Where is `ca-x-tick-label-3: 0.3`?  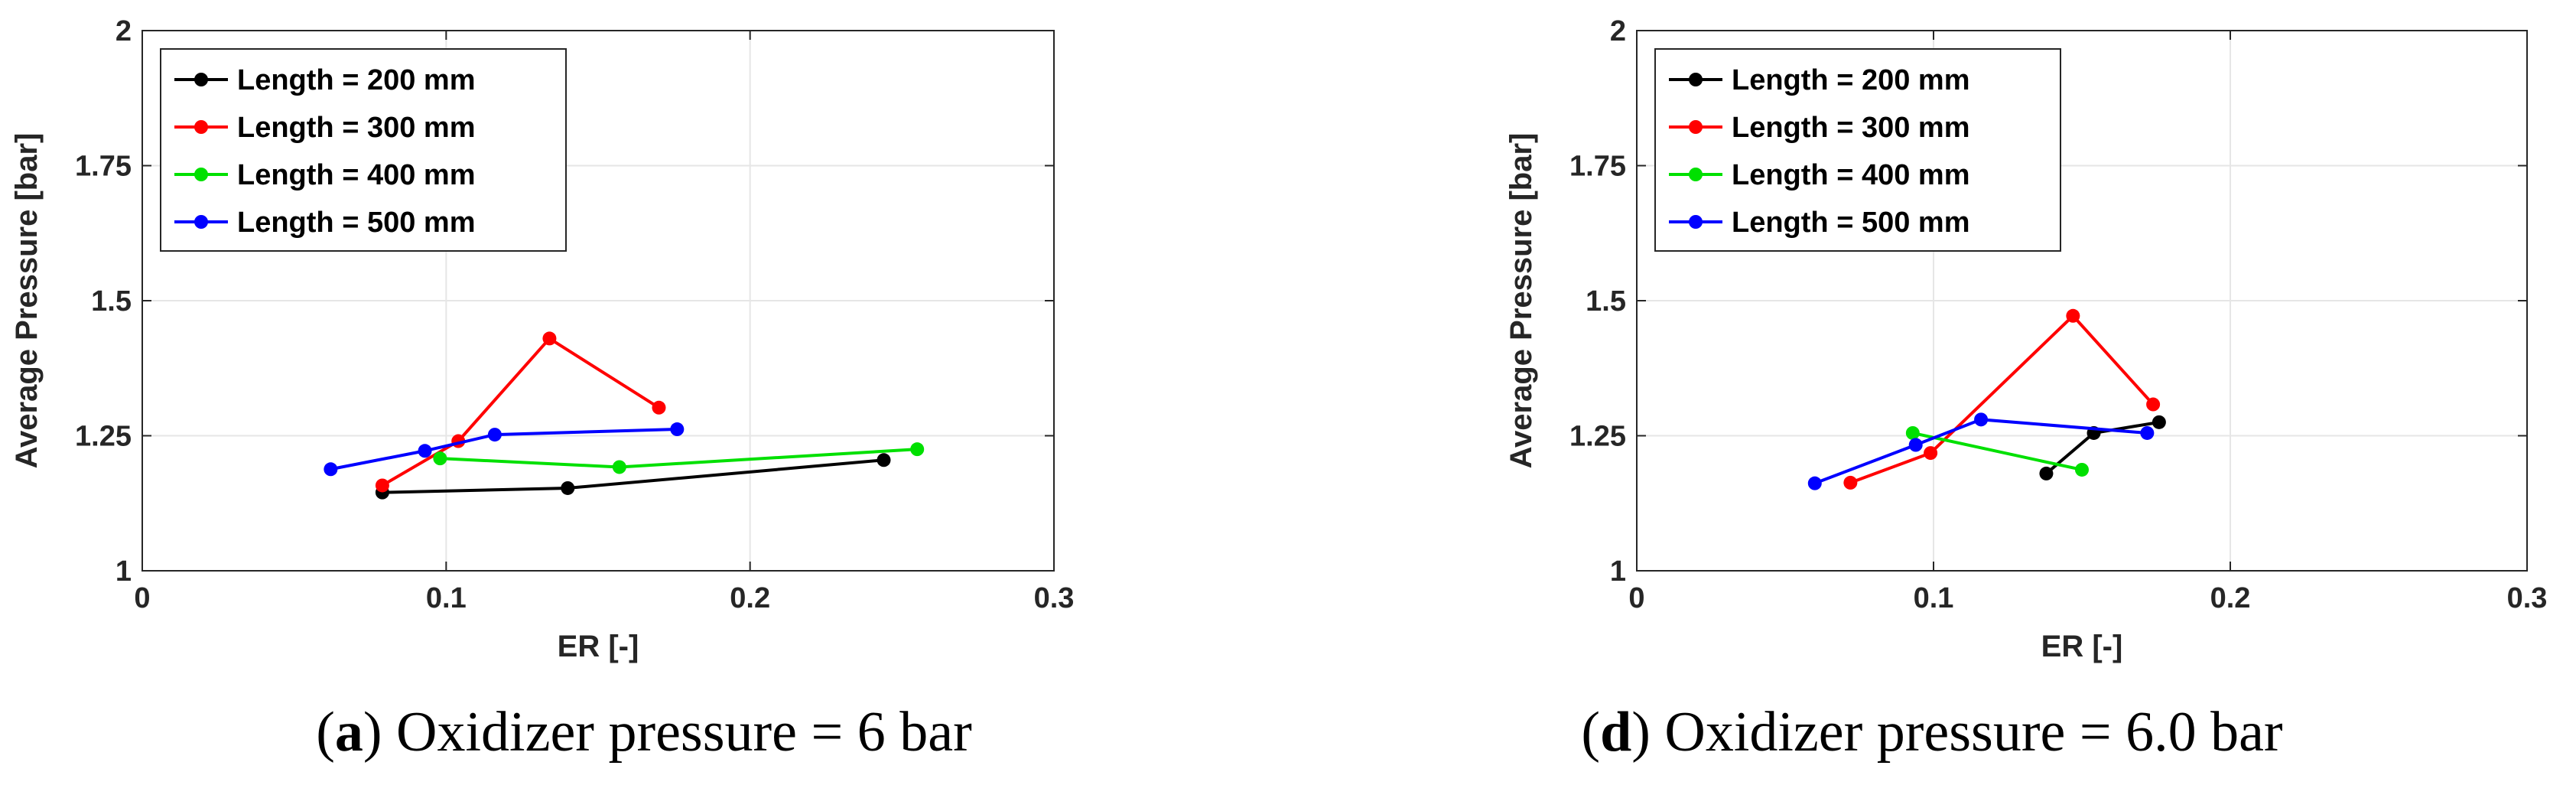 ca-x-tick-label-3: 0.3 is located at coordinates (1054, 598).